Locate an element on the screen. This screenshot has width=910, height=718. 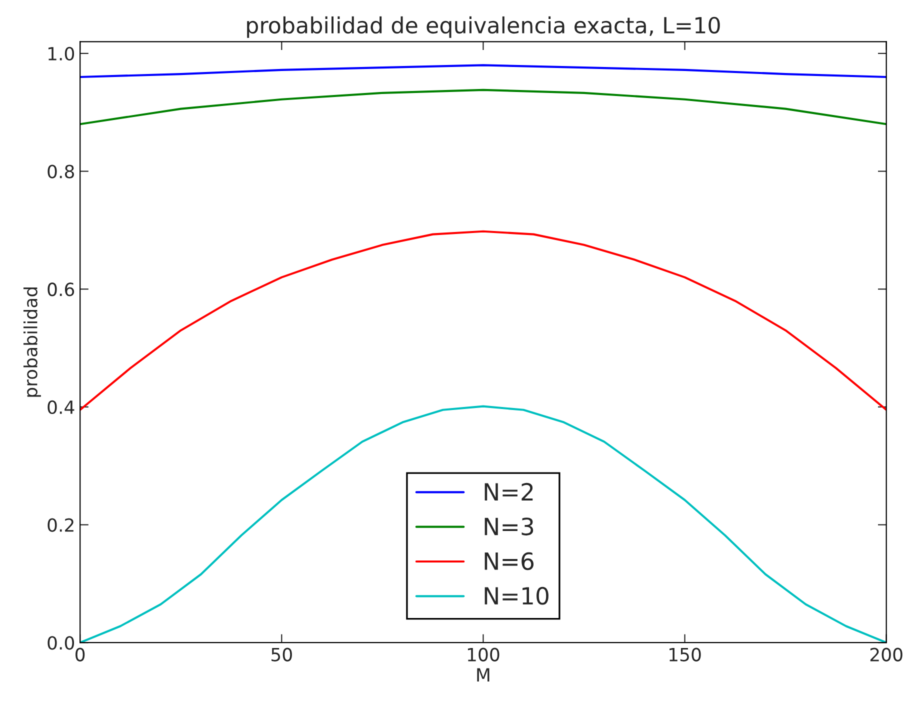
y-tick-label: 0.6 is located at coordinates (61, 289).